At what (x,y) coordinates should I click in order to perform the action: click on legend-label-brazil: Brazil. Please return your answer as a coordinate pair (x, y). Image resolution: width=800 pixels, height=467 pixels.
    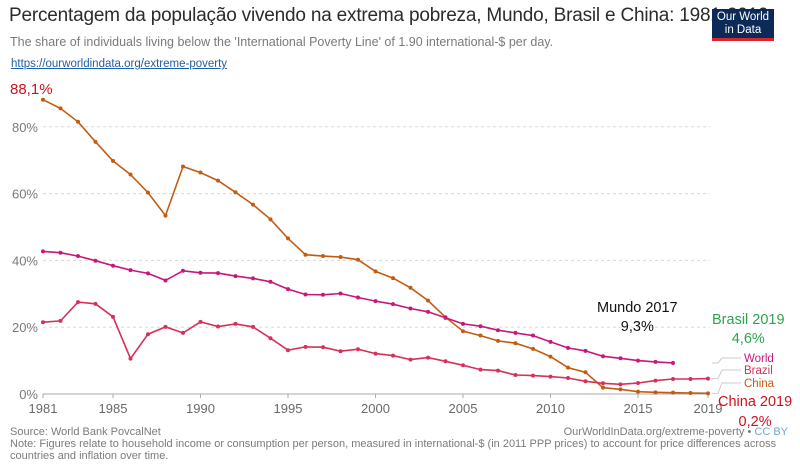
    Looking at the image, I should click on (758, 371).